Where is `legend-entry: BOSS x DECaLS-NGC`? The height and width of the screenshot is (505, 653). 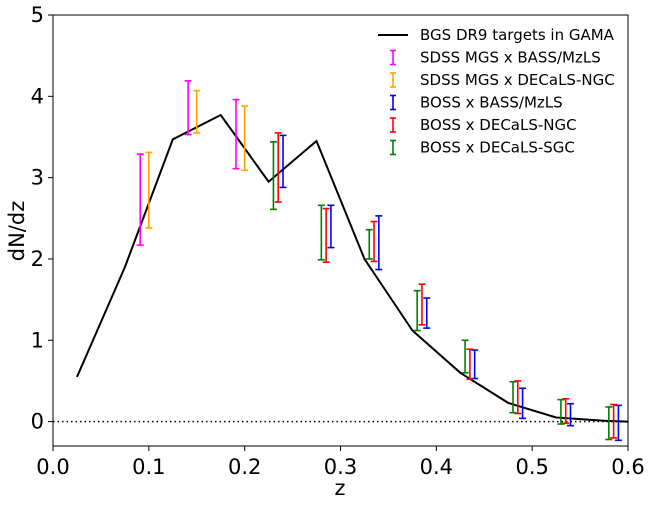
legend-entry: BOSS x DECaLS-NGC is located at coordinates (483, 125).